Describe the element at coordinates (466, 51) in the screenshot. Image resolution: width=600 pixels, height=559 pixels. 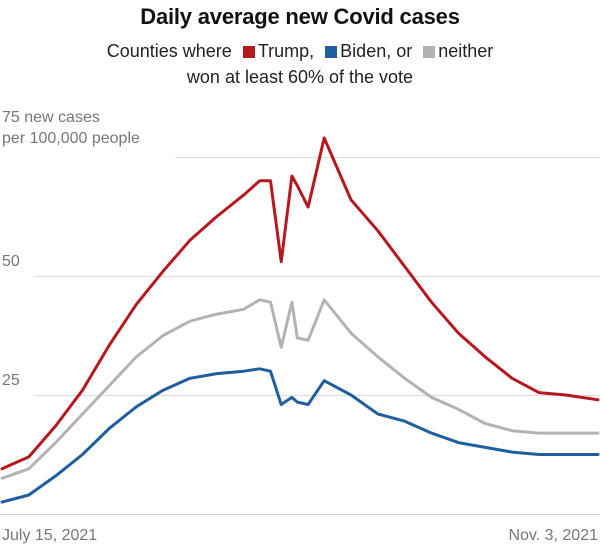
I see `legend-label-neither: neither` at that location.